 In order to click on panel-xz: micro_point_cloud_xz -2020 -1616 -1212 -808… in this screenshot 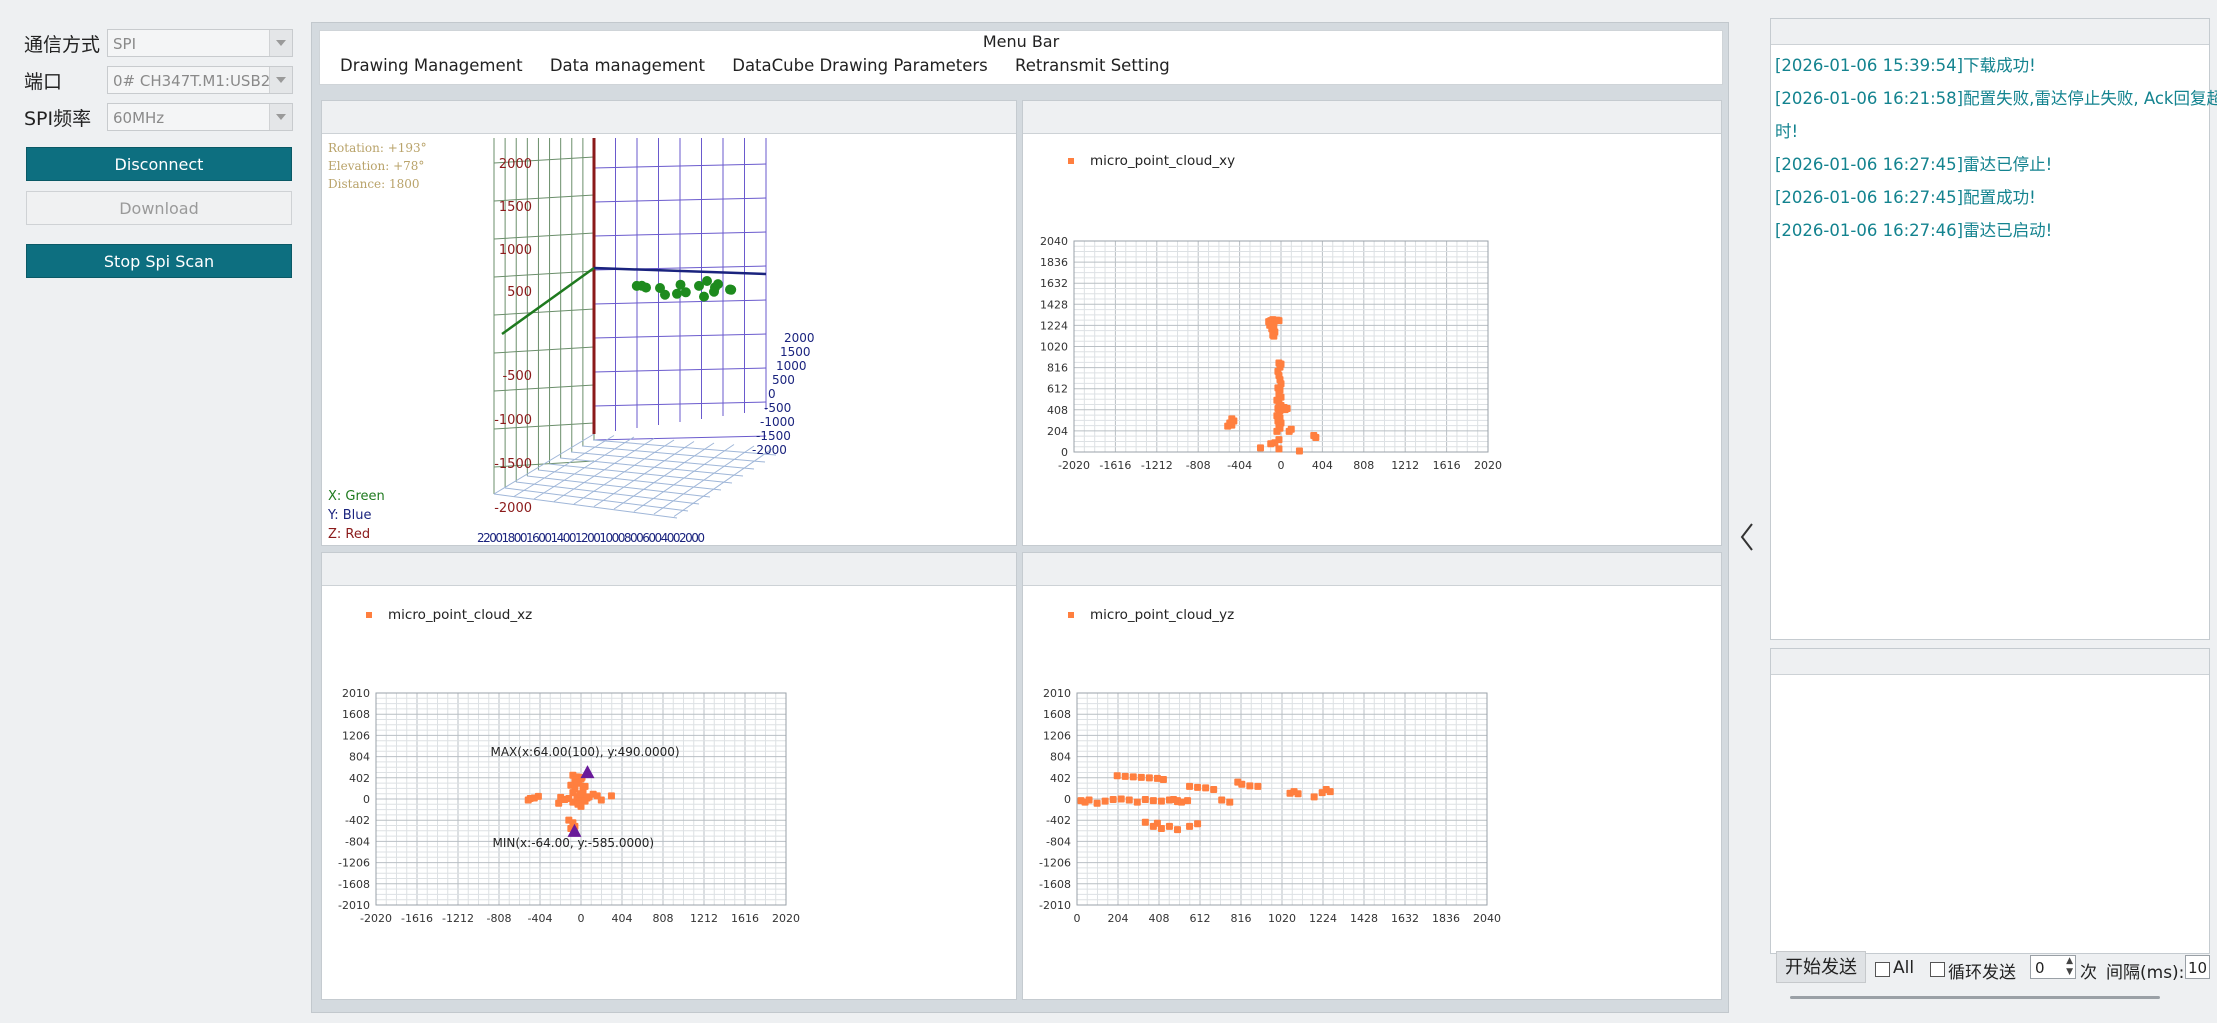, I will do `click(669, 776)`.